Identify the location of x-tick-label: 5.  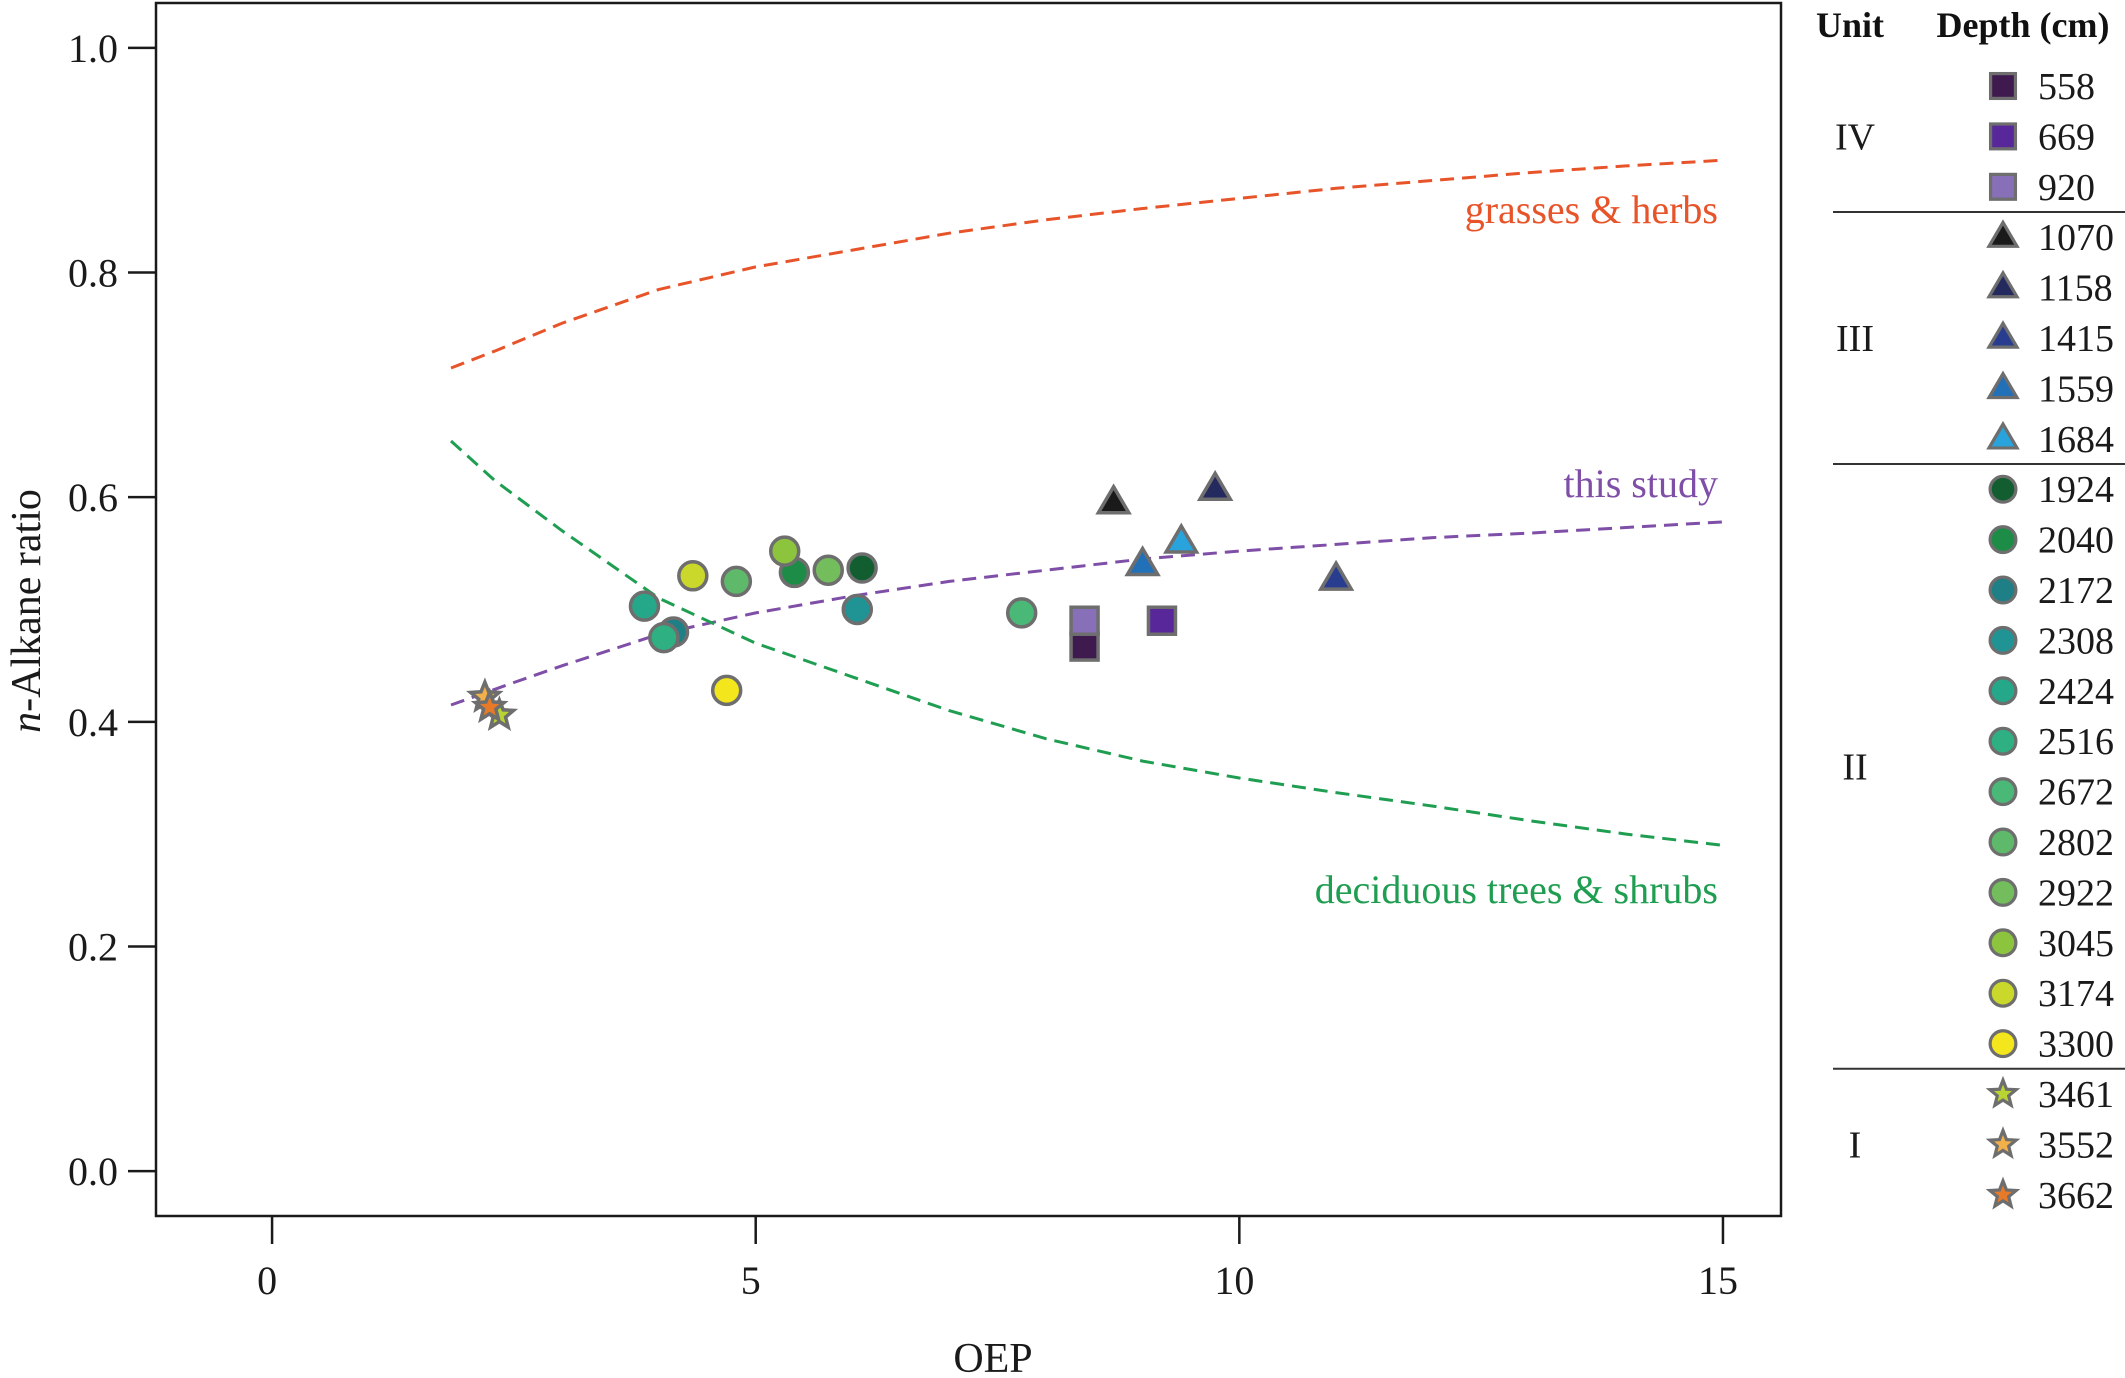
(751, 1280).